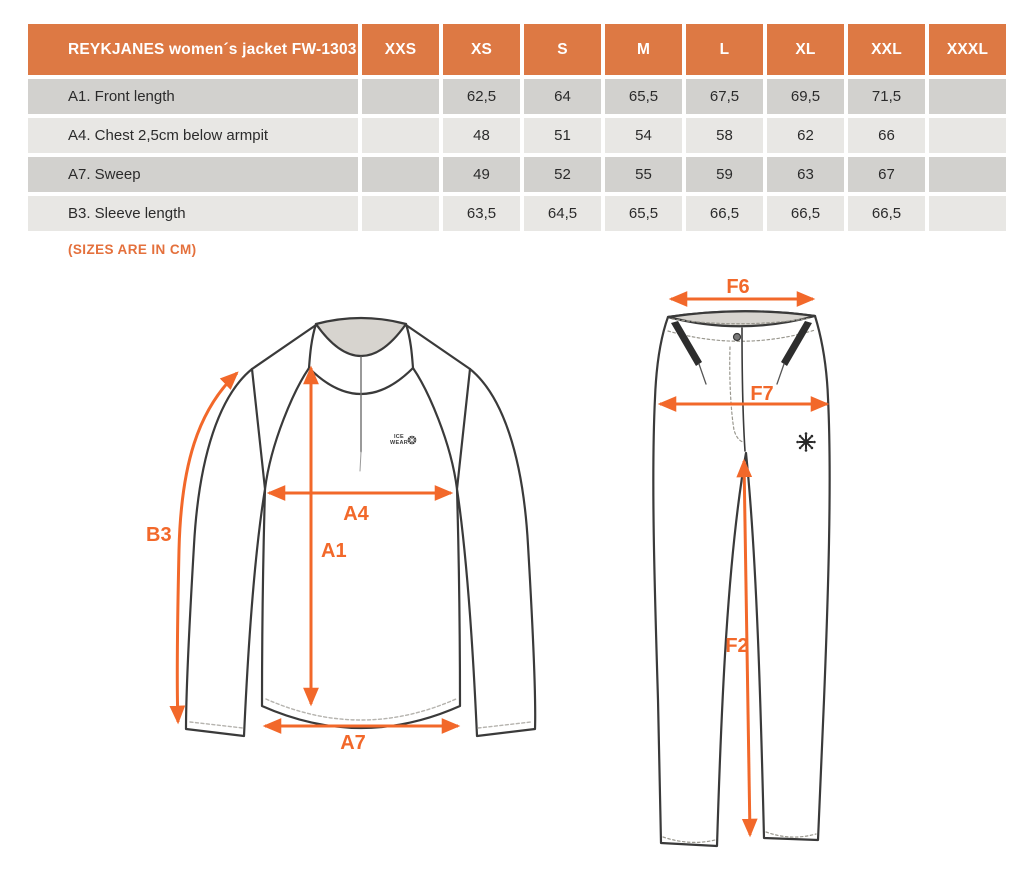 The width and height of the screenshot is (1033, 888). What do you see at coordinates (284, 347) in the screenshot?
I see `left-shoulder-seam` at bounding box center [284, 347].